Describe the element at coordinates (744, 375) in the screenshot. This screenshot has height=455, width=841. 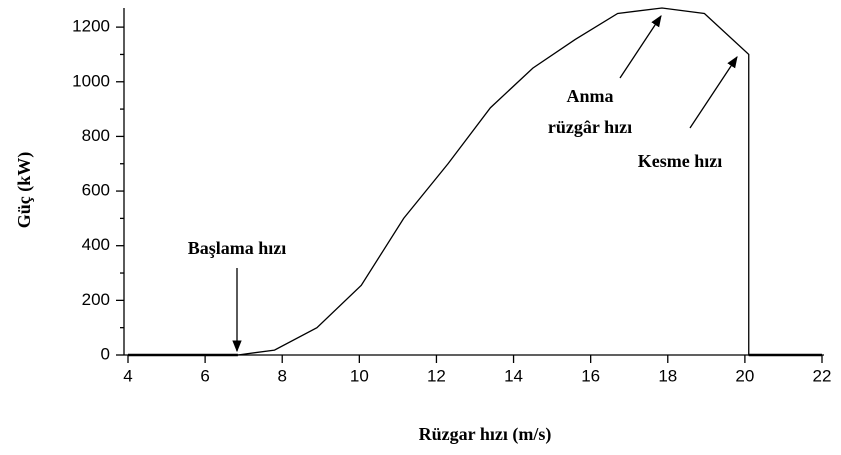
I see `x-tick-label: 20` at that location.